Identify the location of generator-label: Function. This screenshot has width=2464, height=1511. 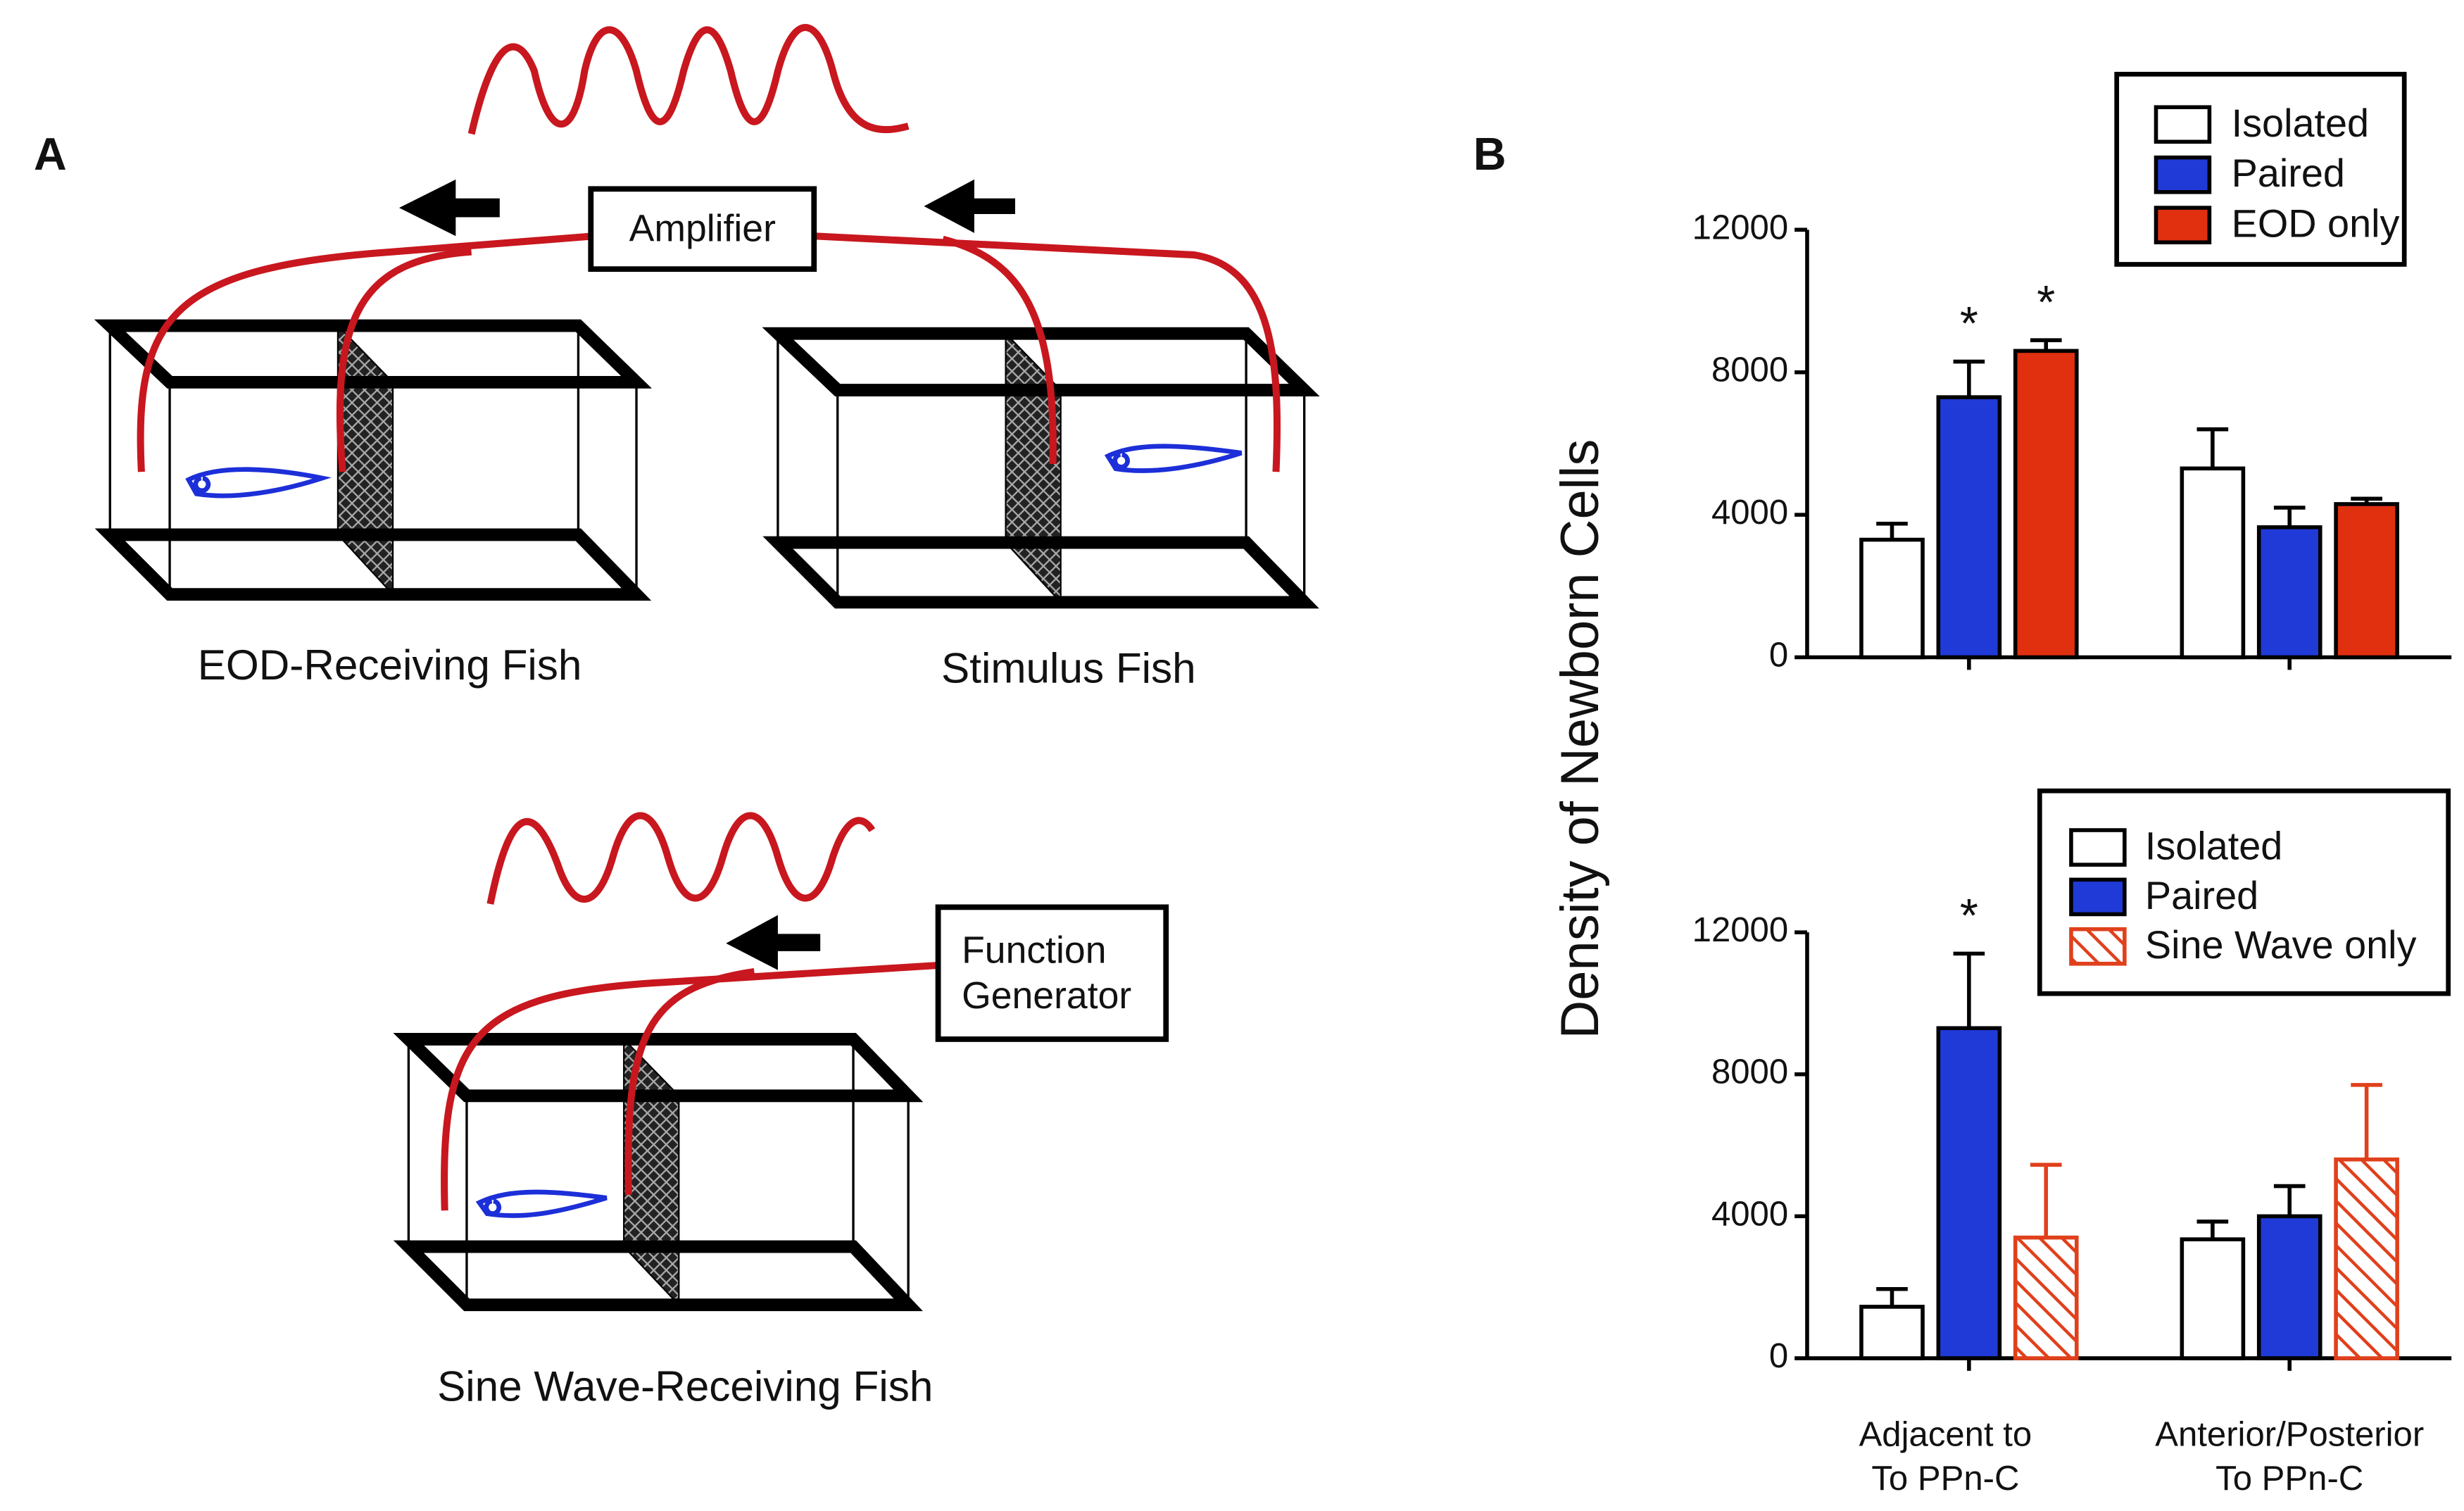
(1034, 950).